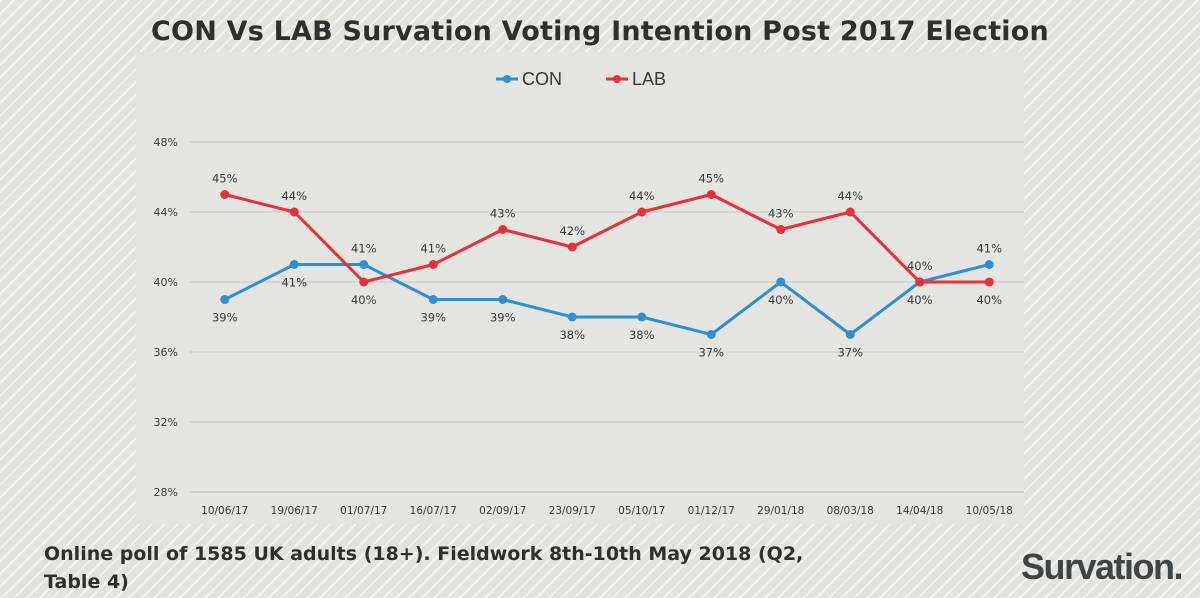 This screenshot has height=598, width=1200. I want to click on y-tick-label: 36%, so click(166, 352).